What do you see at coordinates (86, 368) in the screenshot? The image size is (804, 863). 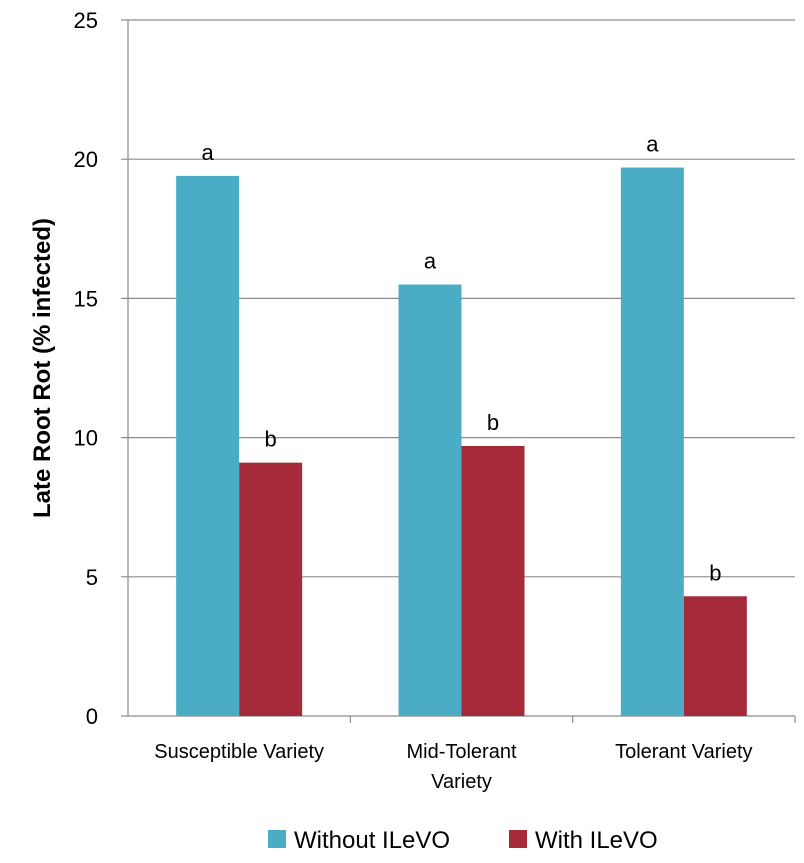 I see `y-tick-labels: 0 5 10 15 20 25` at bounding box center [86, 368].